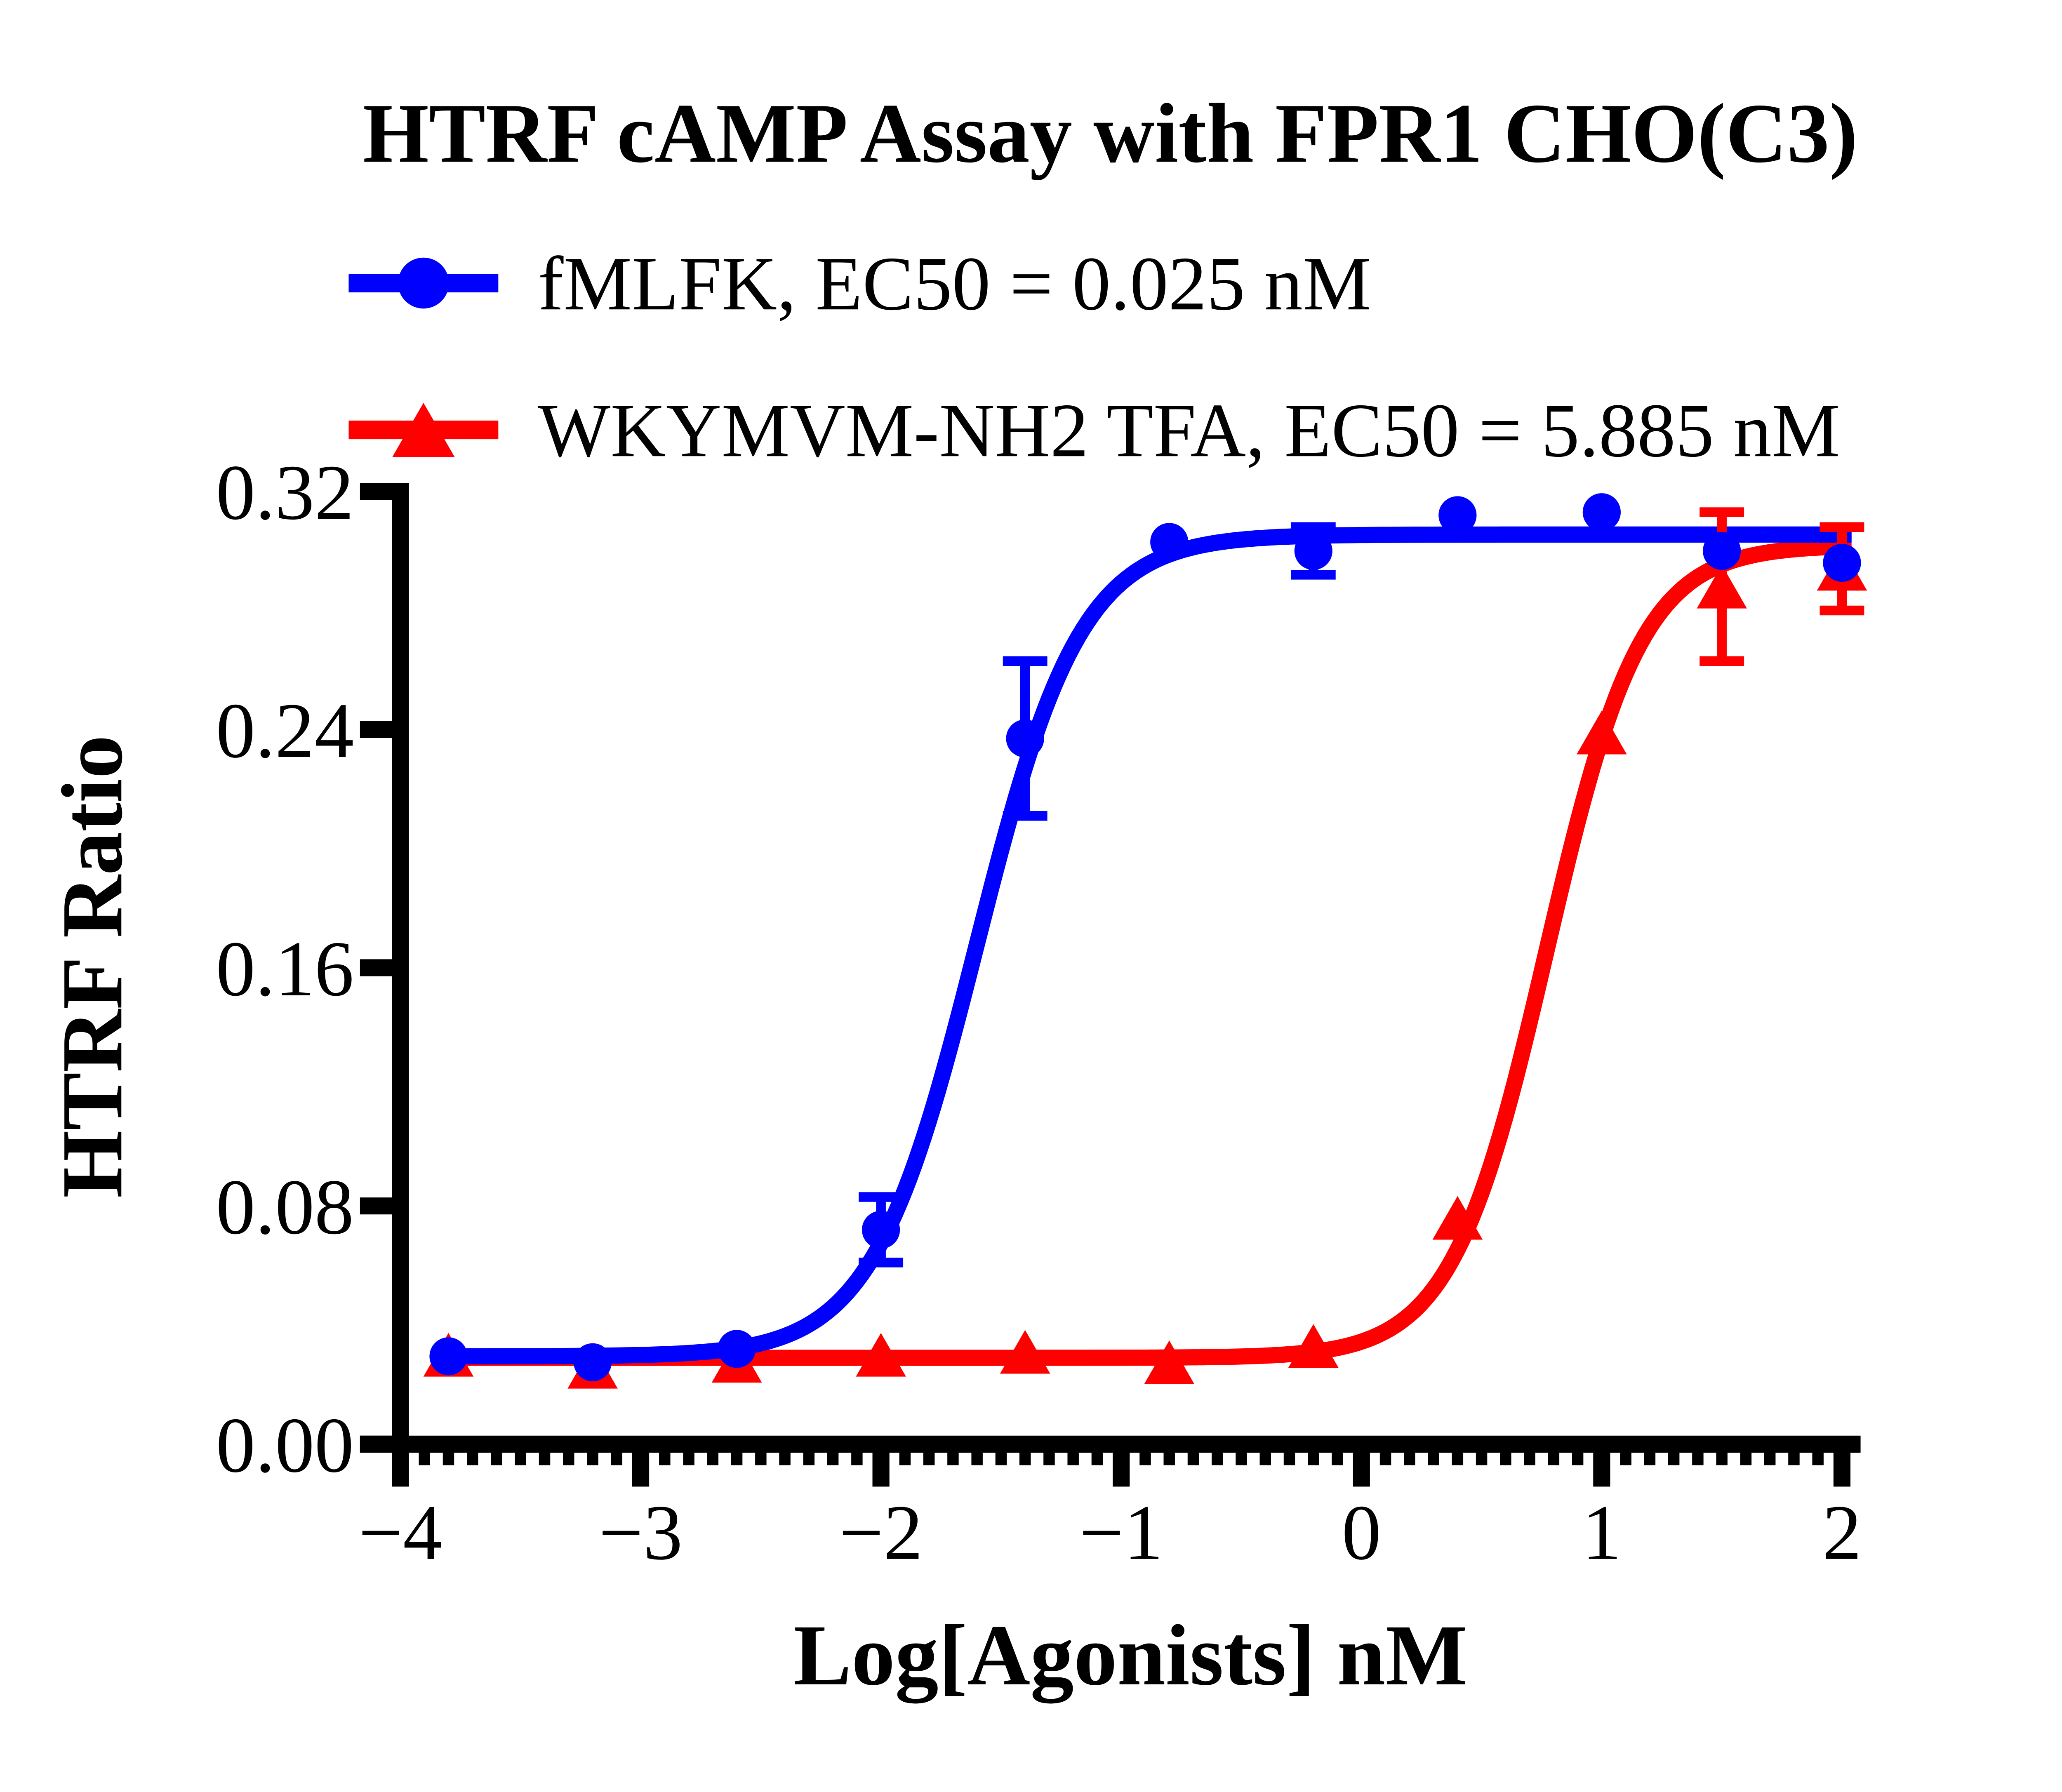 This screenshot has height=1792, width=2062. I want to click on legend-item-wkymvm: WKYMVM-NH2 TFA, EC50 = 5.885 nM, so click(1094, 430).